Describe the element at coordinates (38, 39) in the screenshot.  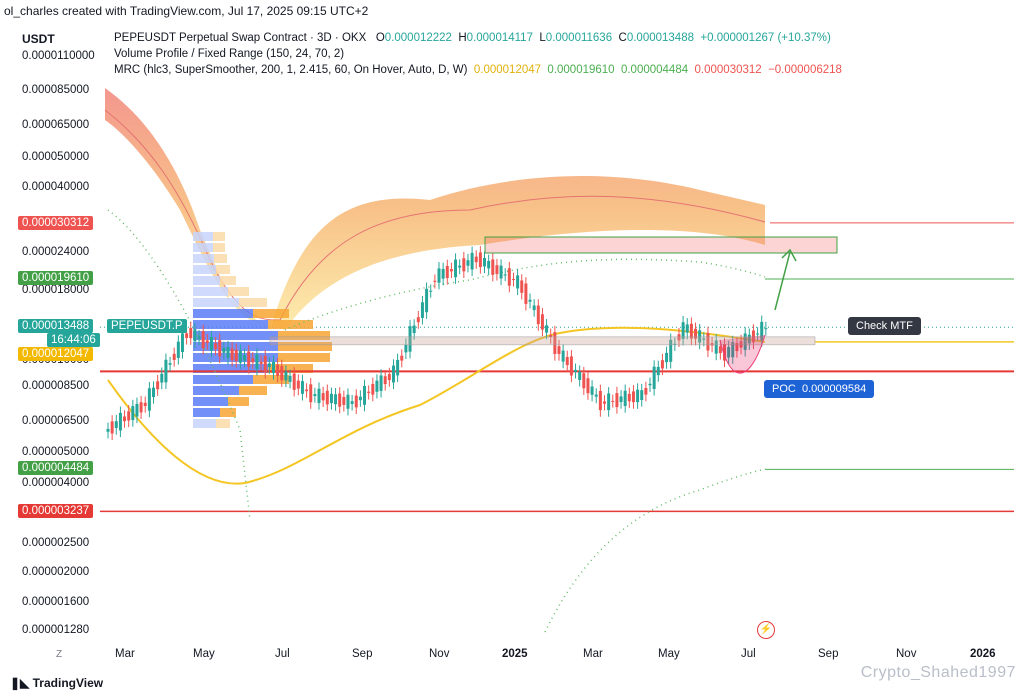
I see `axis-unit: USDT` at that location.